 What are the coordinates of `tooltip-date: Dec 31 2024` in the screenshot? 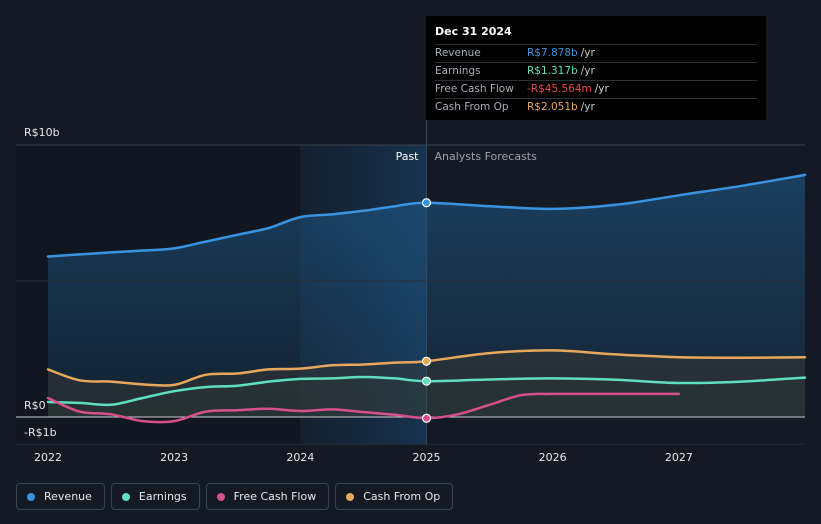 It's located at (473, 31).